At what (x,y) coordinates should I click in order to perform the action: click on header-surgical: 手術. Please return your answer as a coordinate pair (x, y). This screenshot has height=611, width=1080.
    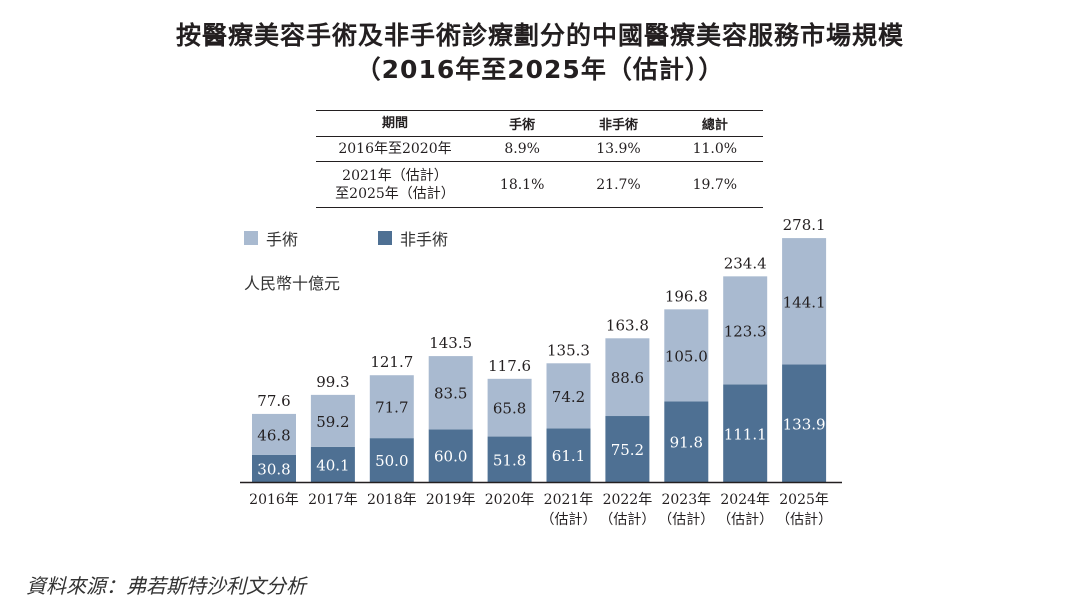
    Looking at the image, I should click on (522, 125).